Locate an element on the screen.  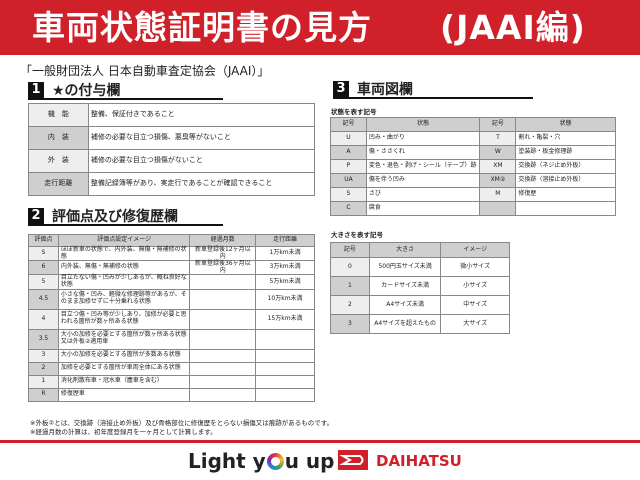
table-row: U 凹み・曲がり T 割れ・亀裂・穴 is located at coordinates (473, 138).